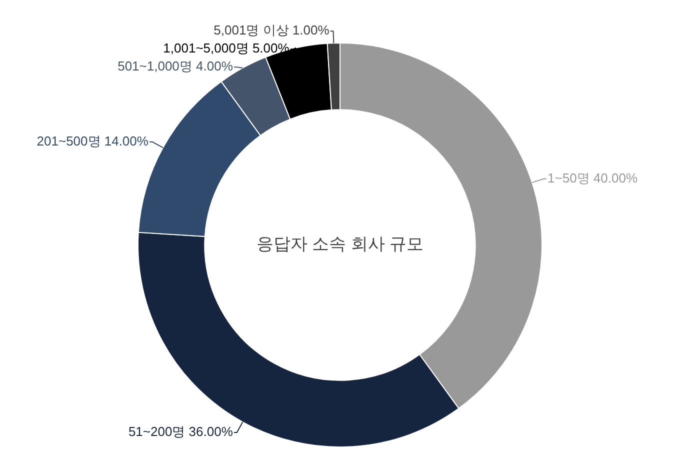 This screenshot has width=680, height=473. What do you see at coordinates (226, 48) in the screenshot?
I see `slice-label: 1,001~5,000명 5.00%` at bounding box center [226, 48].